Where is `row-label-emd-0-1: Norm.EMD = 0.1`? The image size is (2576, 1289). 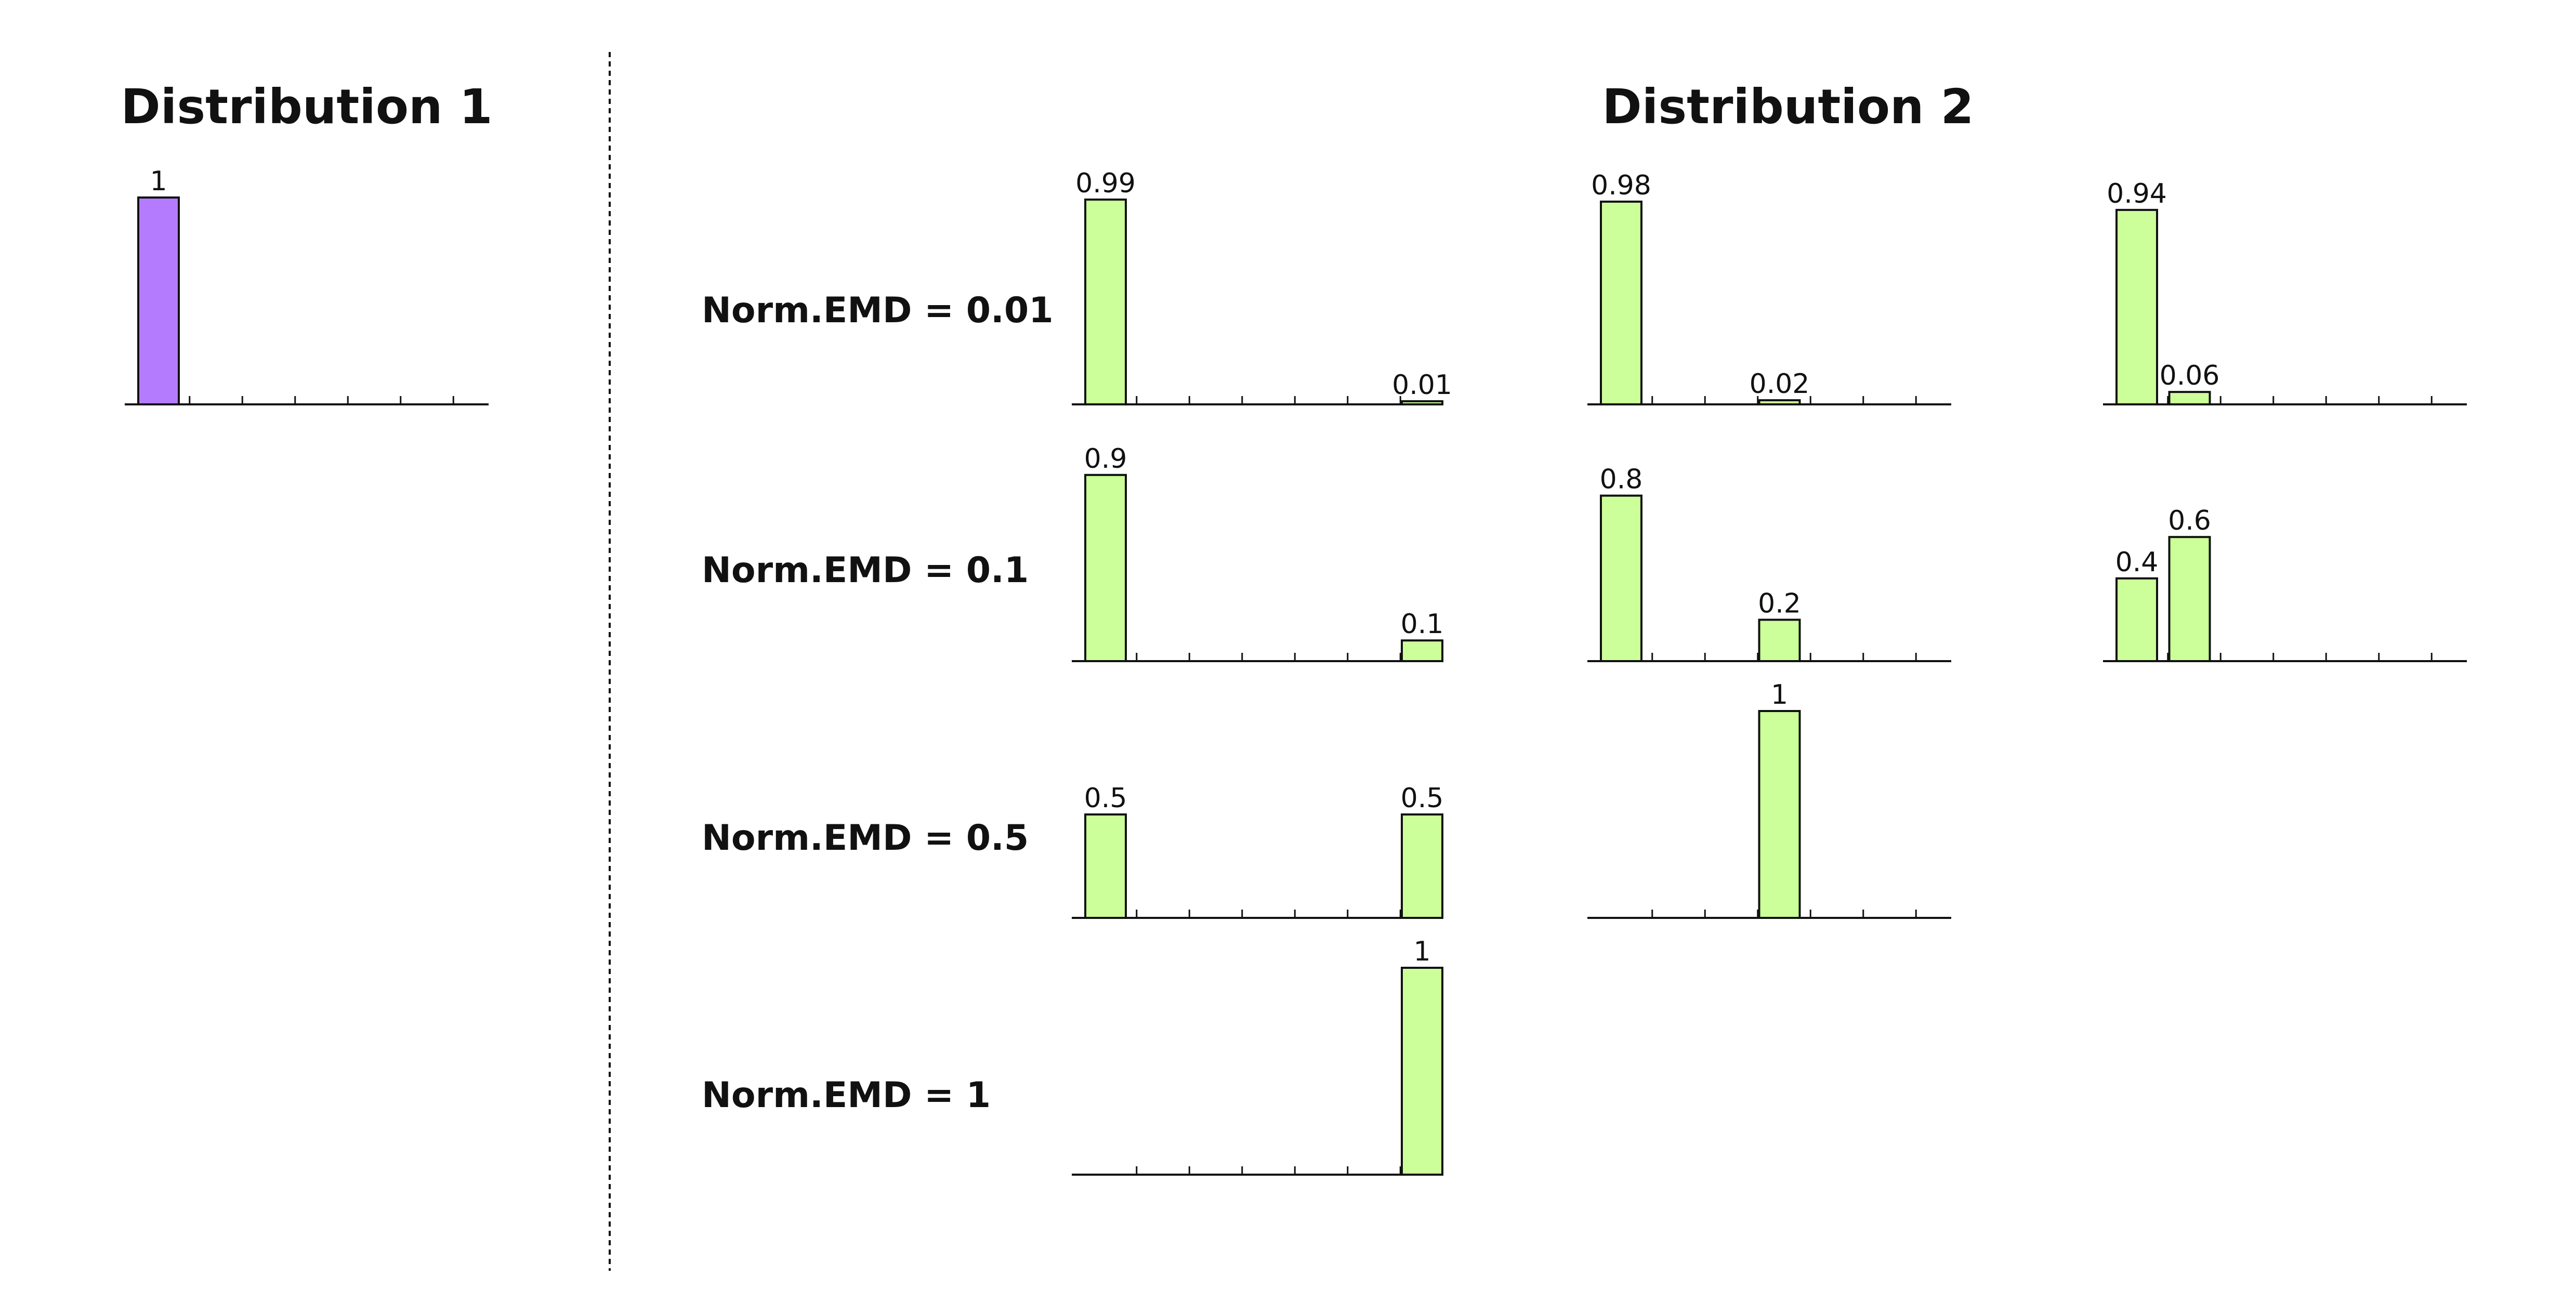 row-label-emd-0-1: Norm.EMD = 0.1 is located at coordinates (866, 570).